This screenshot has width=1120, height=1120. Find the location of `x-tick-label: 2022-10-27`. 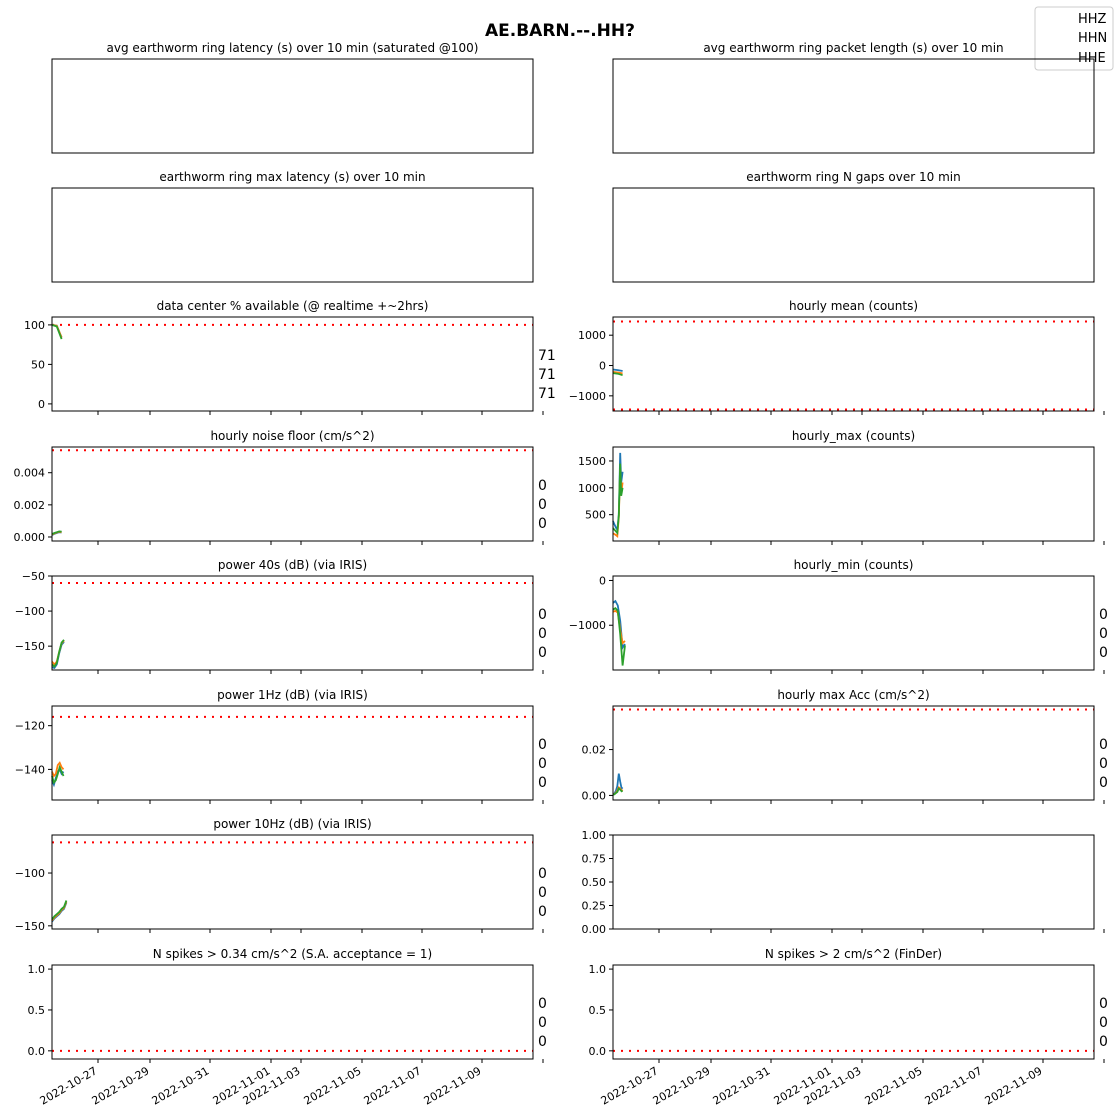

x-tick-label: 2022-10-27 is located at coordinates (69, 1085).